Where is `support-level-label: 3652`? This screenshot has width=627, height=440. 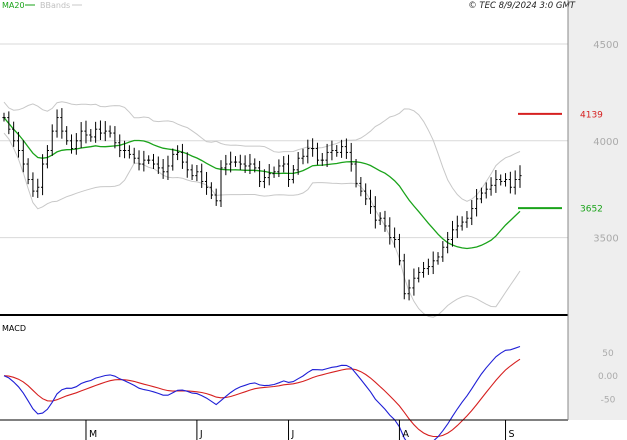
support-level-label: 3652 is located at coordinates (591, 210).